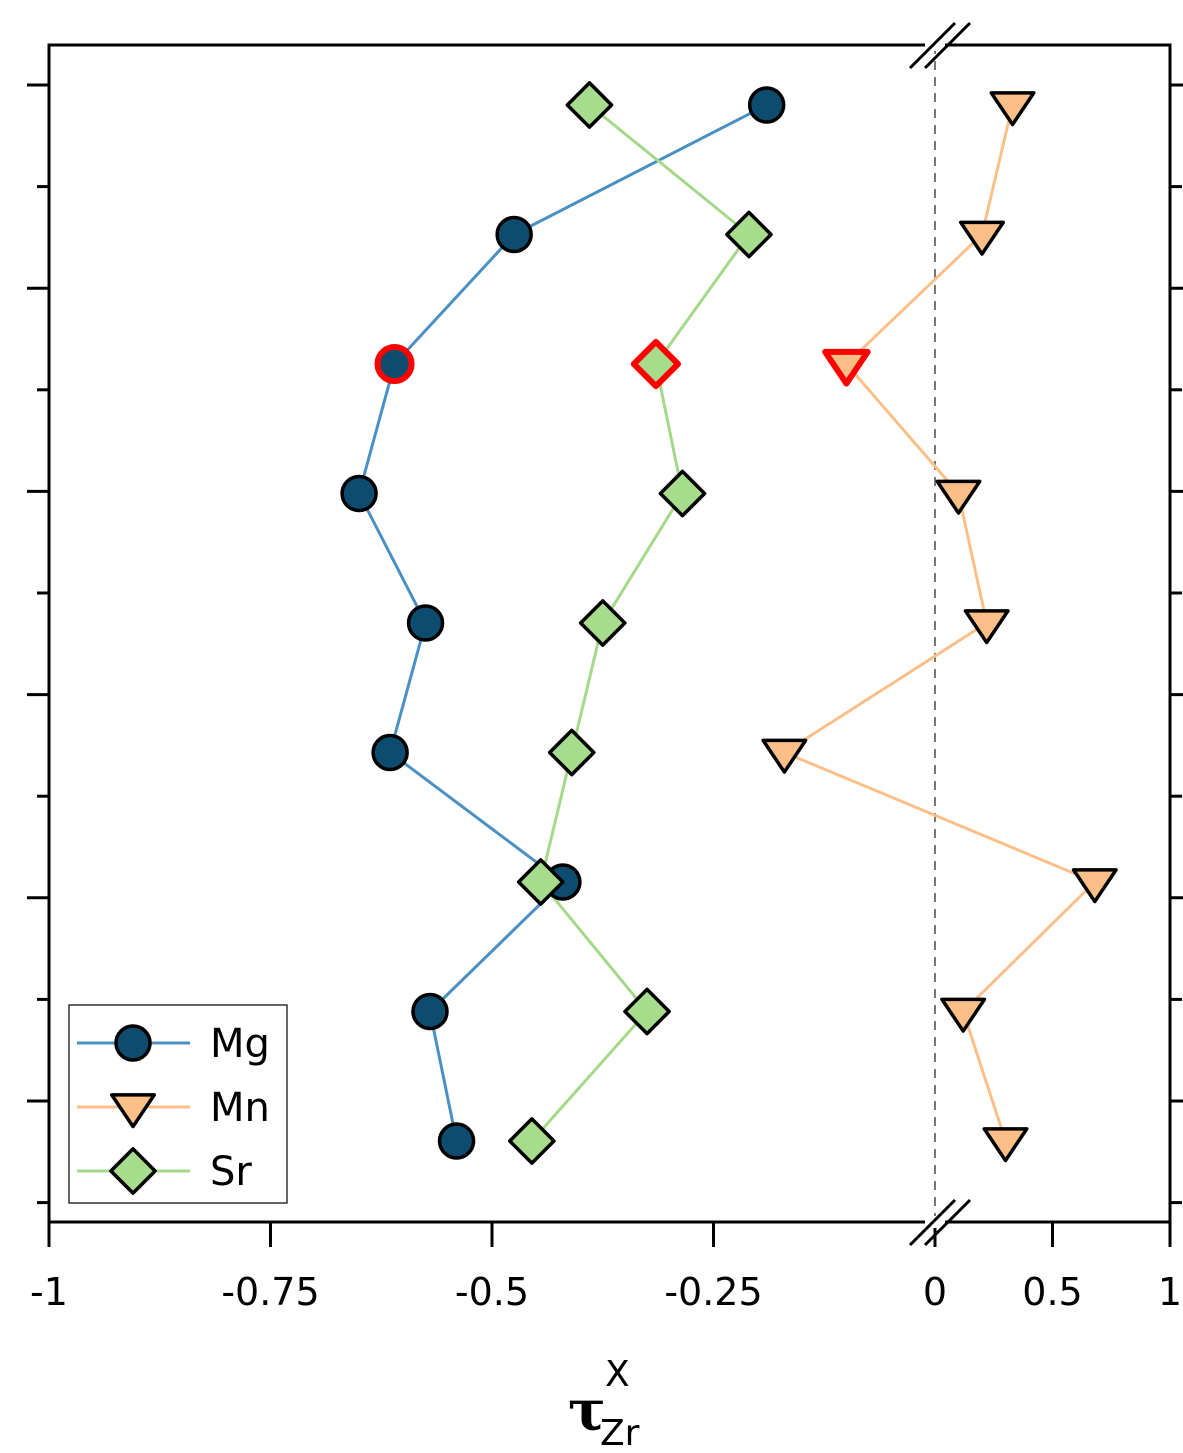 The width and height of the screenshot is (1183, 1453). Describe the element at coordinates (606, 1292) in the screenshot. I see `x-tick-labels: -1 -0.75 -0.5 -0.25 0 0.5 1` at that location.